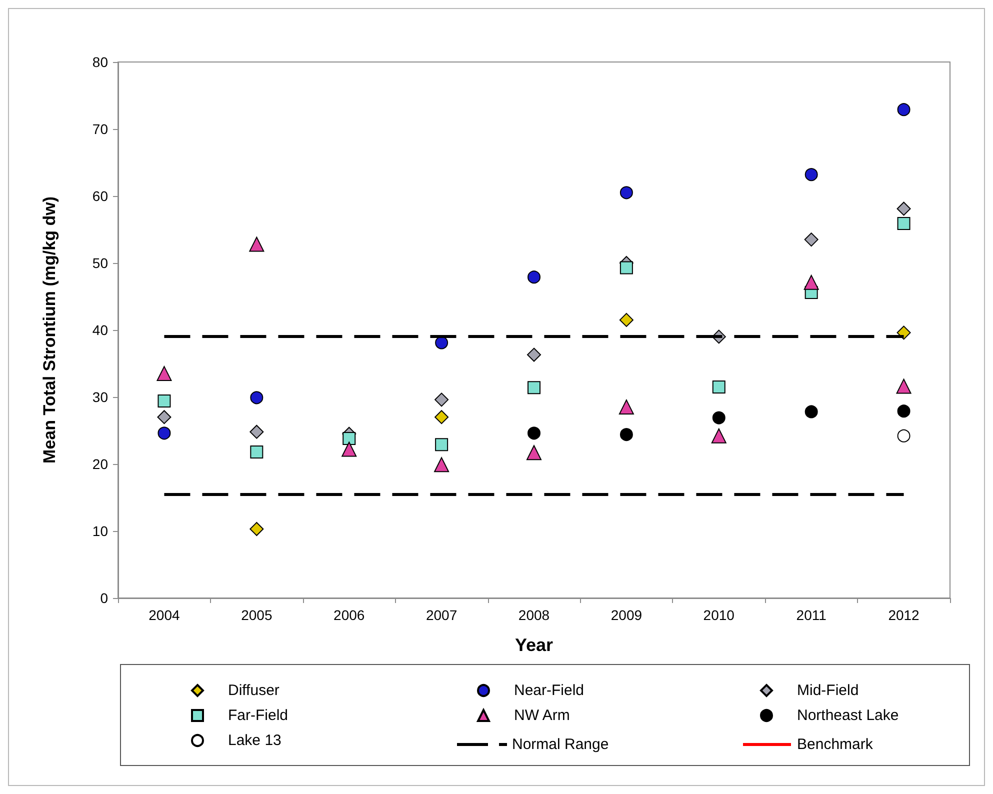  I want to click on y-tick-label: 20, so click(100, 464).